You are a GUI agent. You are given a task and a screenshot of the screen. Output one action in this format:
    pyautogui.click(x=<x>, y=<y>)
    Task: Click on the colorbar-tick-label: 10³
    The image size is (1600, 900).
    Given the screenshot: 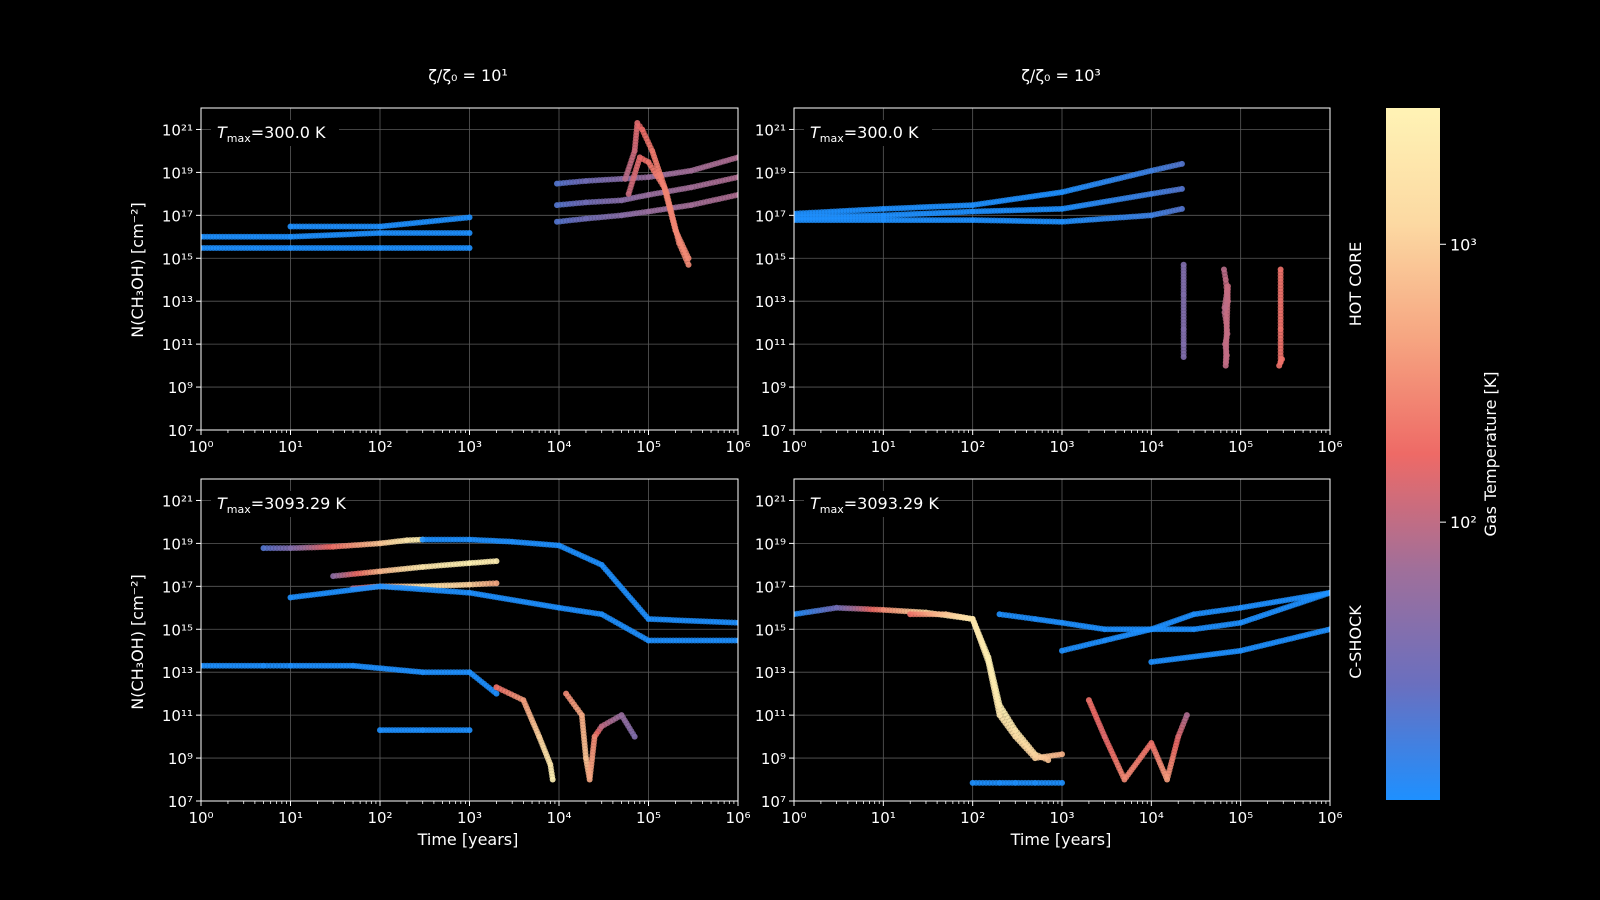 What is the action you would take?
    pyautogui.click(x=1463, y=244)
    